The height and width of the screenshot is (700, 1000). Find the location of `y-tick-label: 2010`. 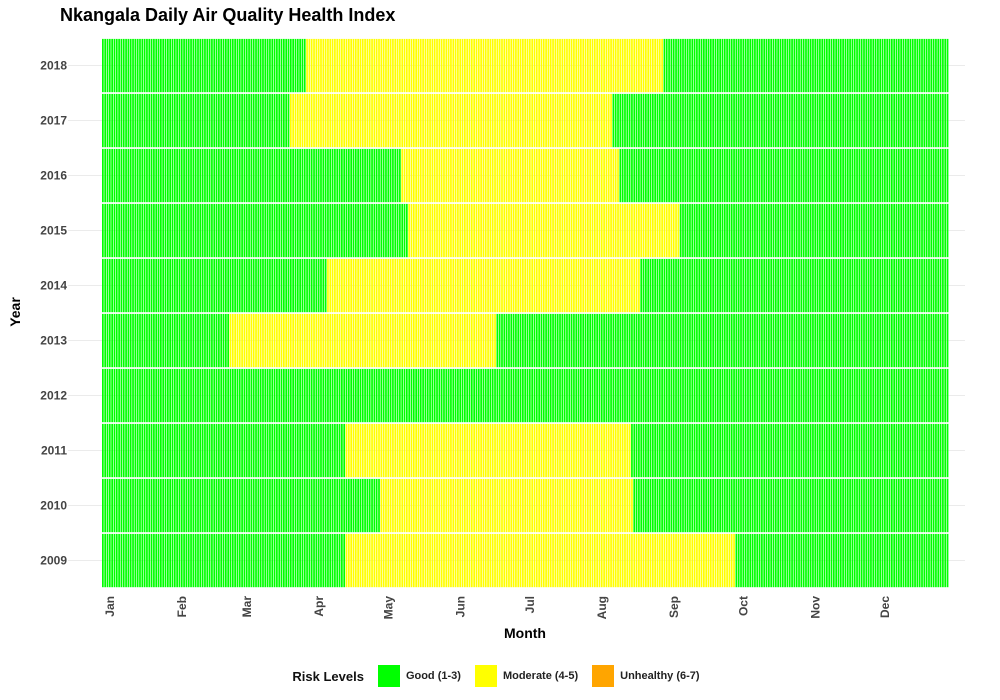

y-tick-label: 2010 is located at coordinates (53, 506).